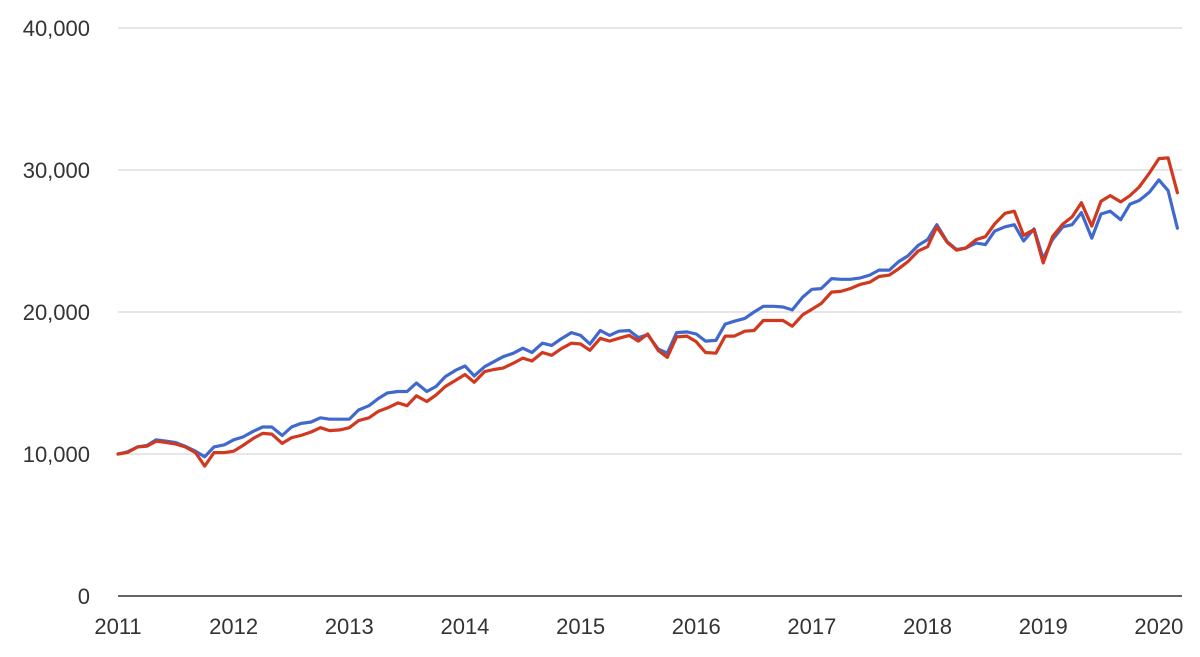 This screenshot has width=1200, height=657. Describe the element at coordinates (1043, 626) in the screenshot. I see `x-tick-label: 2019` at that location.